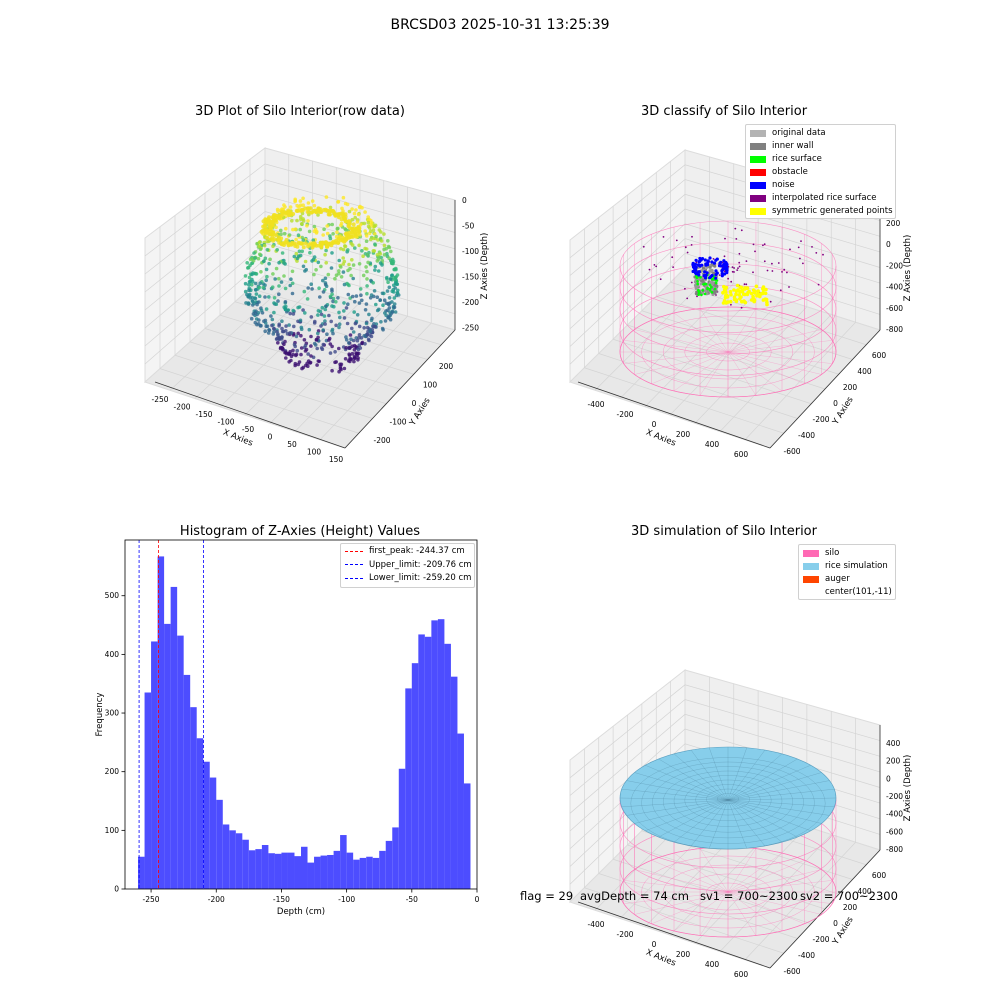 This screenshot has height=1000, width=1000. I want to click on simulation-legend: silo rice simulation auger center(101,-11), so click(847, 572).